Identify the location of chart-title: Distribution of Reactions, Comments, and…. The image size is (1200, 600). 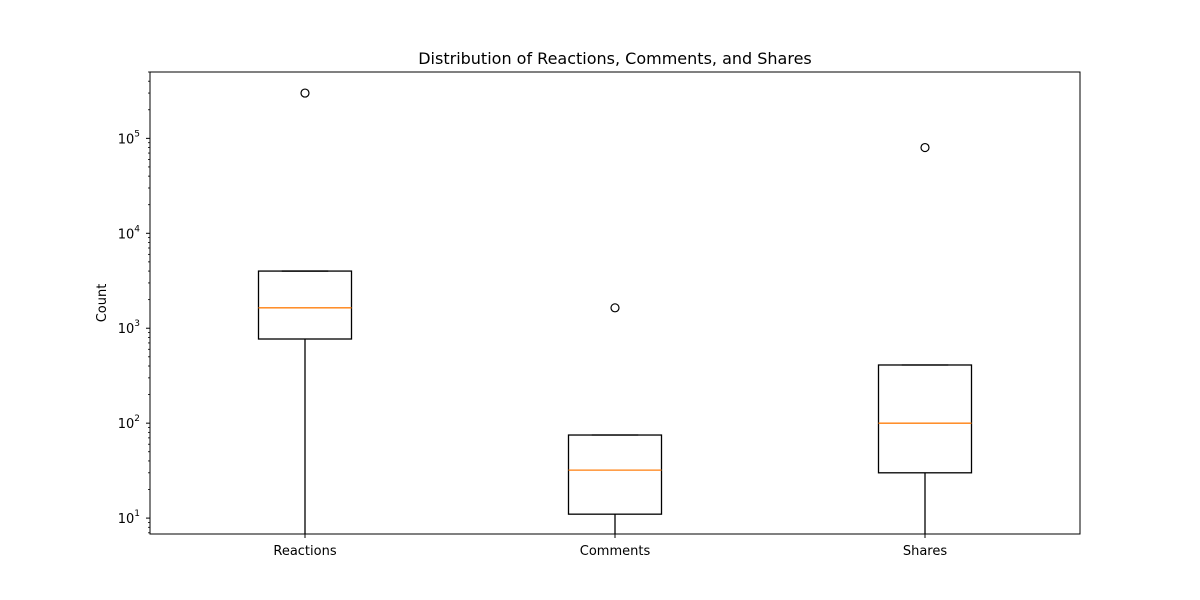
(615, 58).